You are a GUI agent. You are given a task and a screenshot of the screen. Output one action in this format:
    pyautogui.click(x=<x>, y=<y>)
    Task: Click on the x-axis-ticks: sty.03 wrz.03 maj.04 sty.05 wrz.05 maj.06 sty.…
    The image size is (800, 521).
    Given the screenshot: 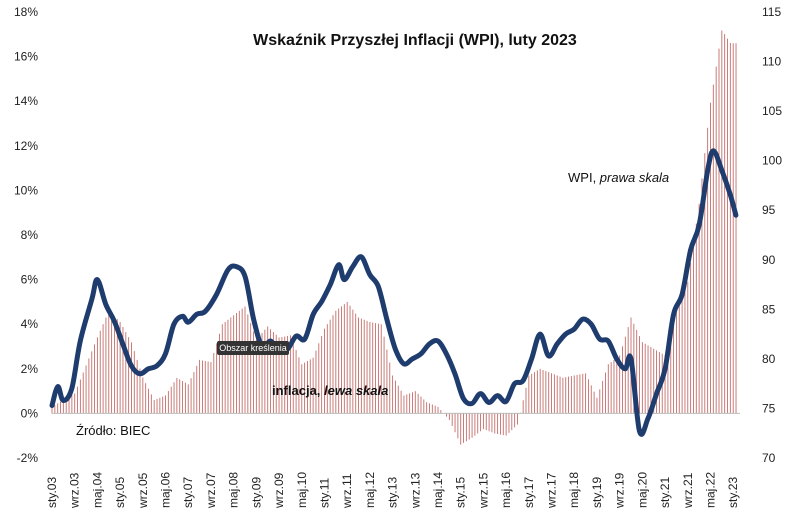 What is the action you would take?
    pyautogui.click(x=392, y=490)
    